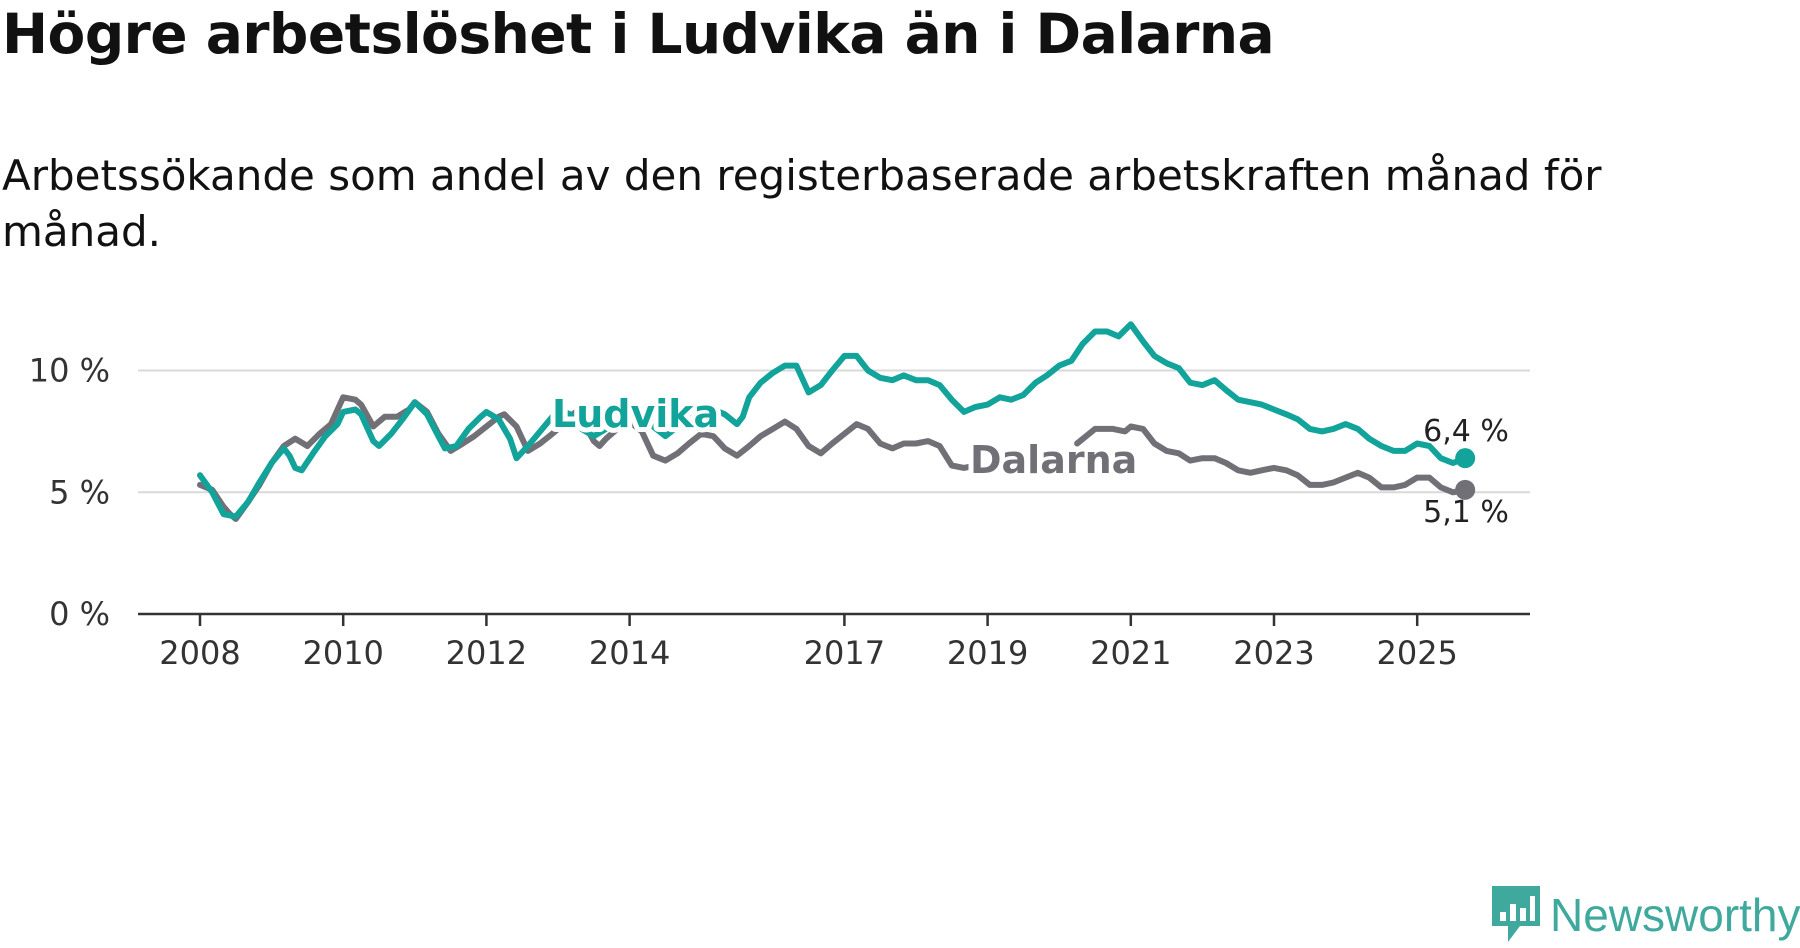  Describe the element at coordinates (844, 653) in the screenshot. I see `x-tick-label: 2017` at that location.